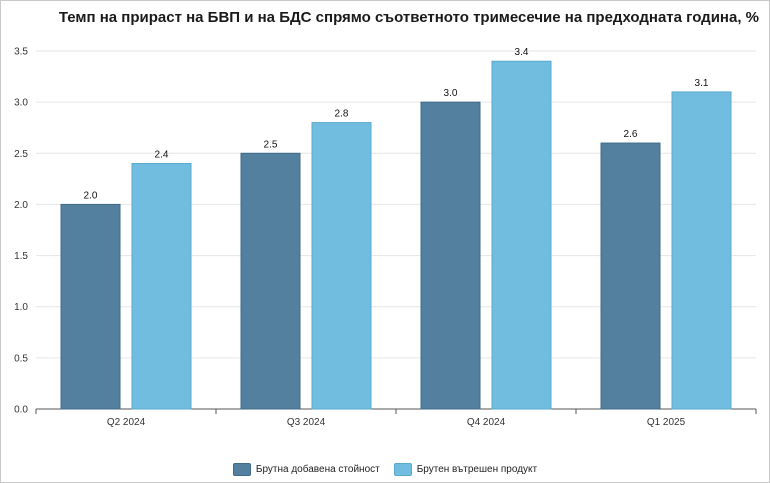 This screenshot has height=483, width=770. I want to click on y-tick-label: 3.0, so click(21, 103).